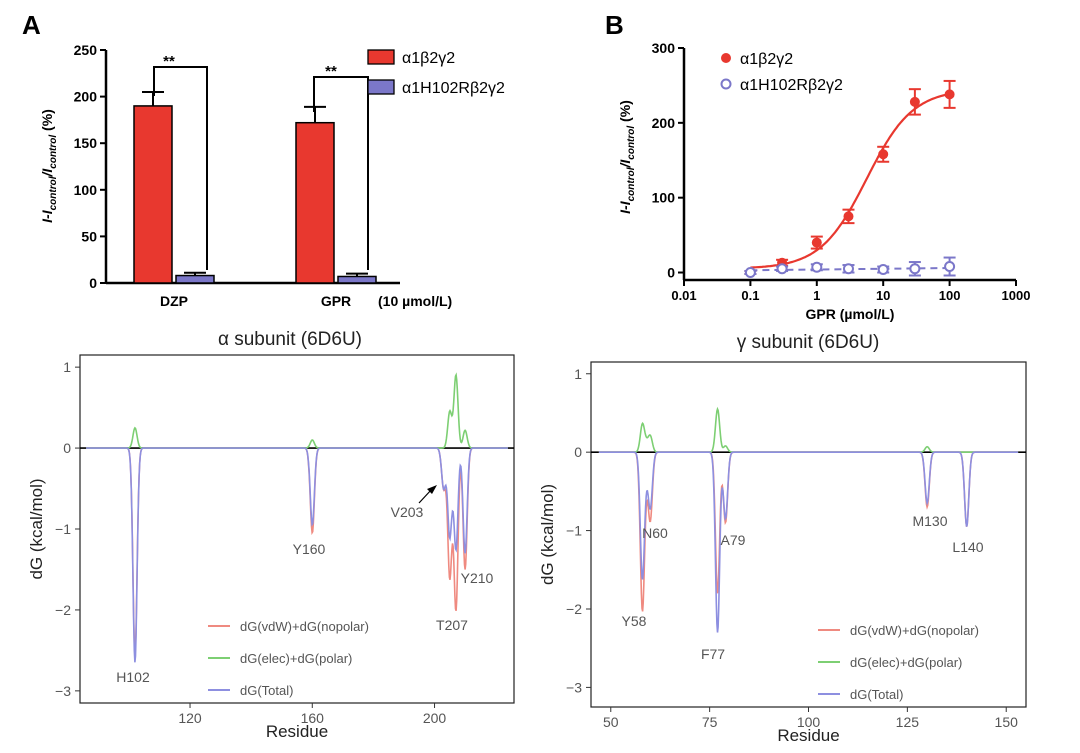 Image resolution: width=1080 pixels, height=753 pixels. What do you see at coordinates (950, 295) in the screenshot?
I see `panel-b-xtick-label: 100` at bounding box center [950, 295].